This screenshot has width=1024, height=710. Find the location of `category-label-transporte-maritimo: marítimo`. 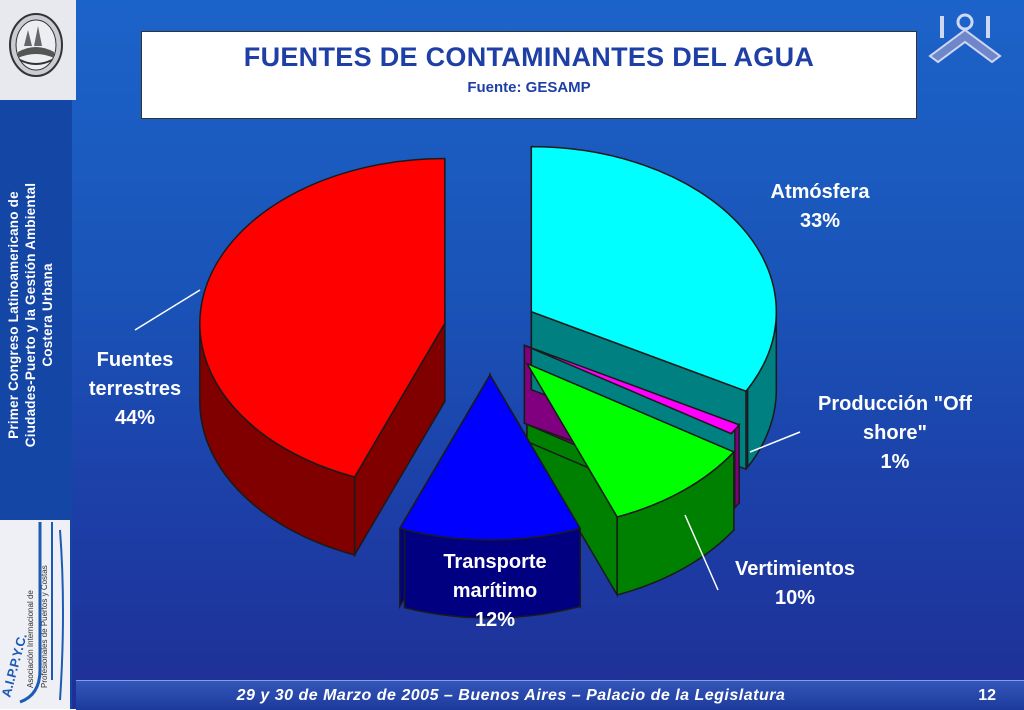

category-label-transporte-maritimo: marítimo is located at coordinates (495, 591).